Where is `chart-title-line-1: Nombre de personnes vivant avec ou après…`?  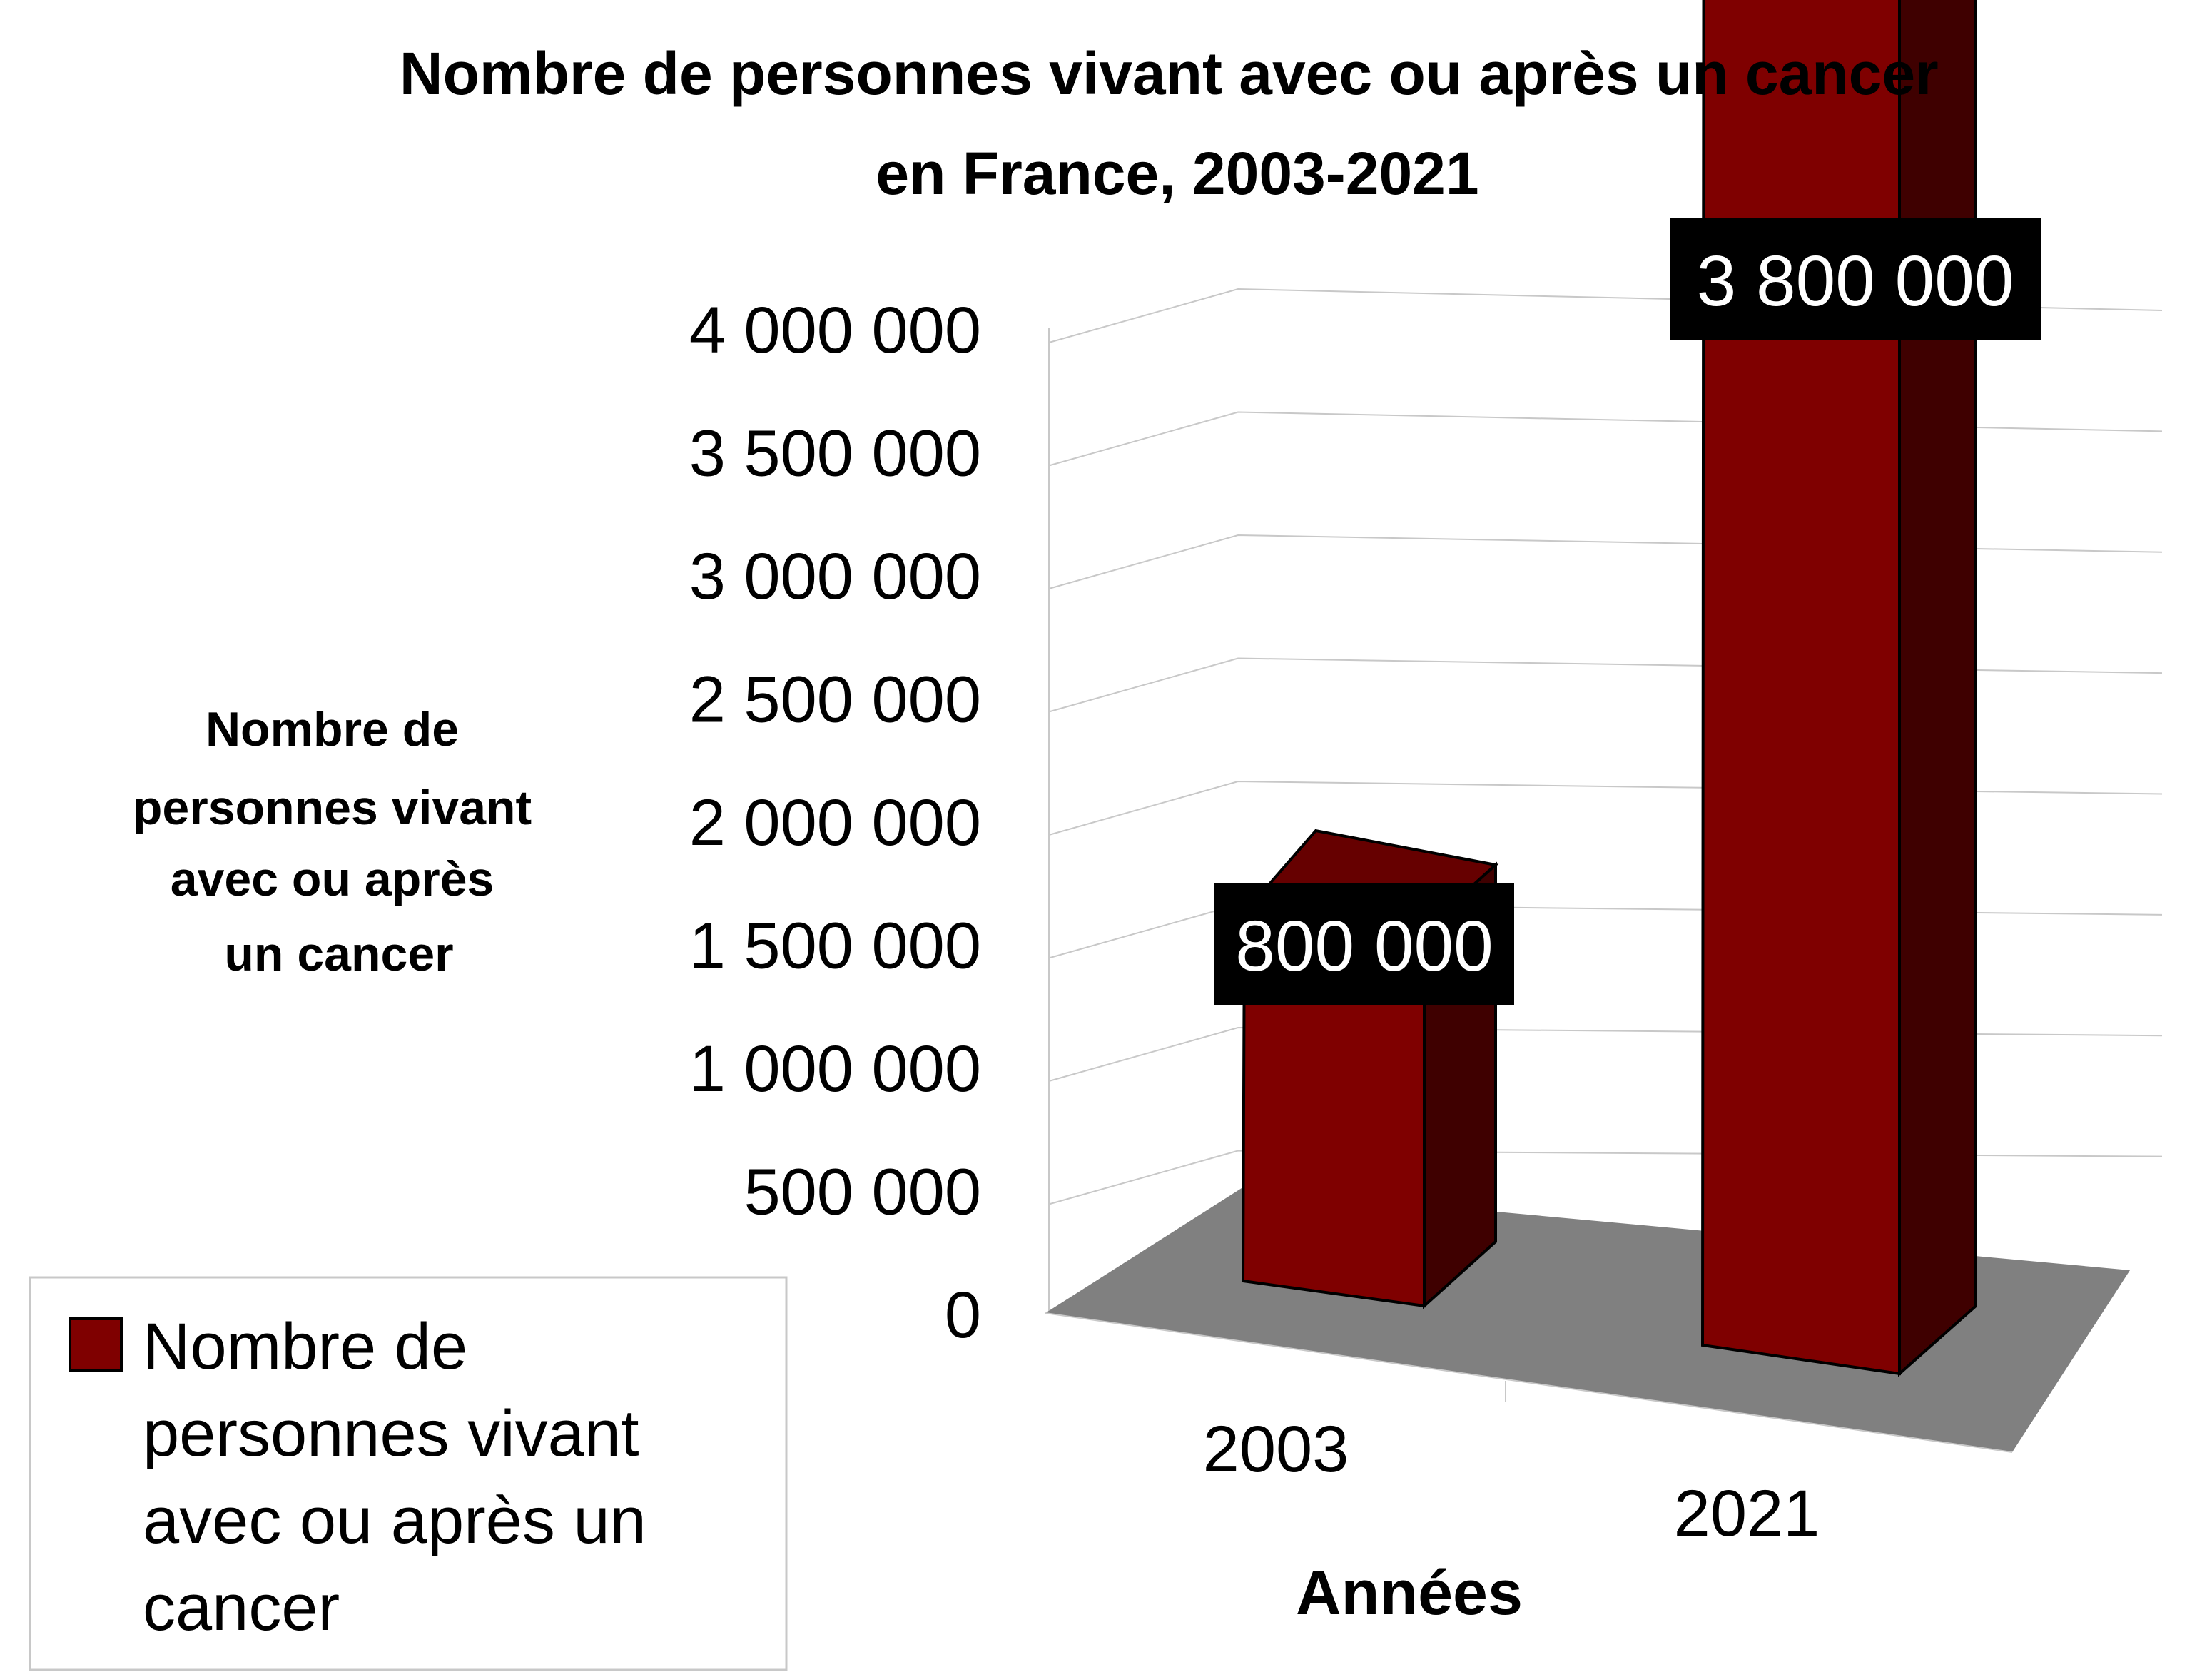 chart-title-line-1: Nombre de personnes vivant avec ou après… is located at coordinates (1169, 73).